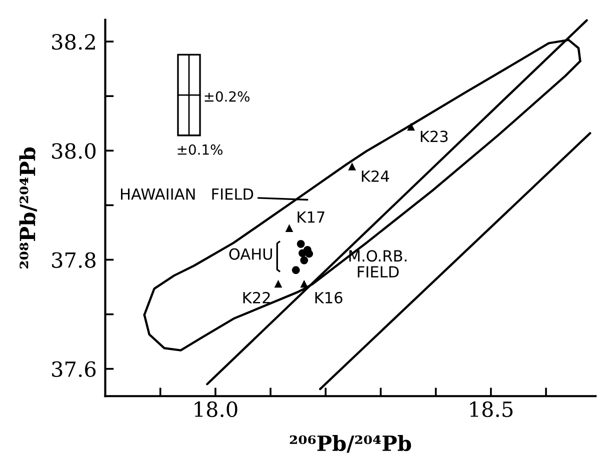  I want to click on x-tick-label: 18.5, so click(491, 409).